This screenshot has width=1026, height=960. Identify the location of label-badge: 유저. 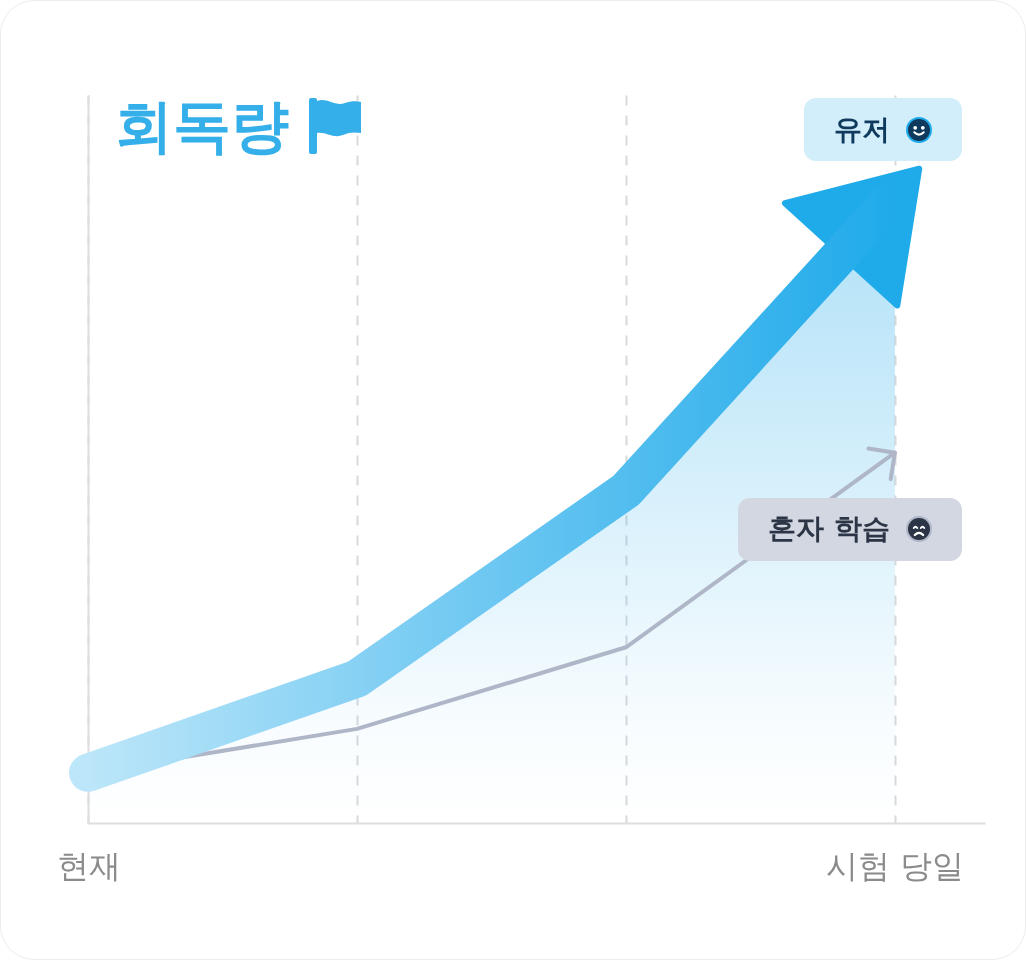
(883, 130).